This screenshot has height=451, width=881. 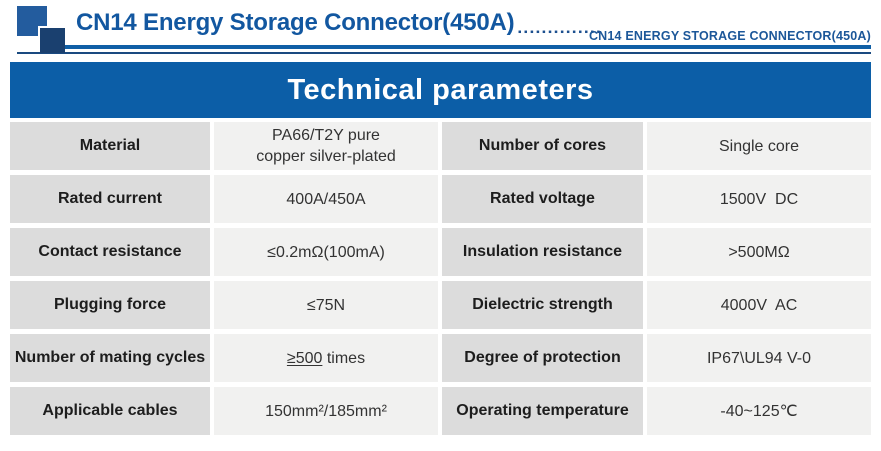 I want to click on page-subtitle: CN14 ENERGY STORAGE CONNECTOR(450A), so click(x=729, y=36).